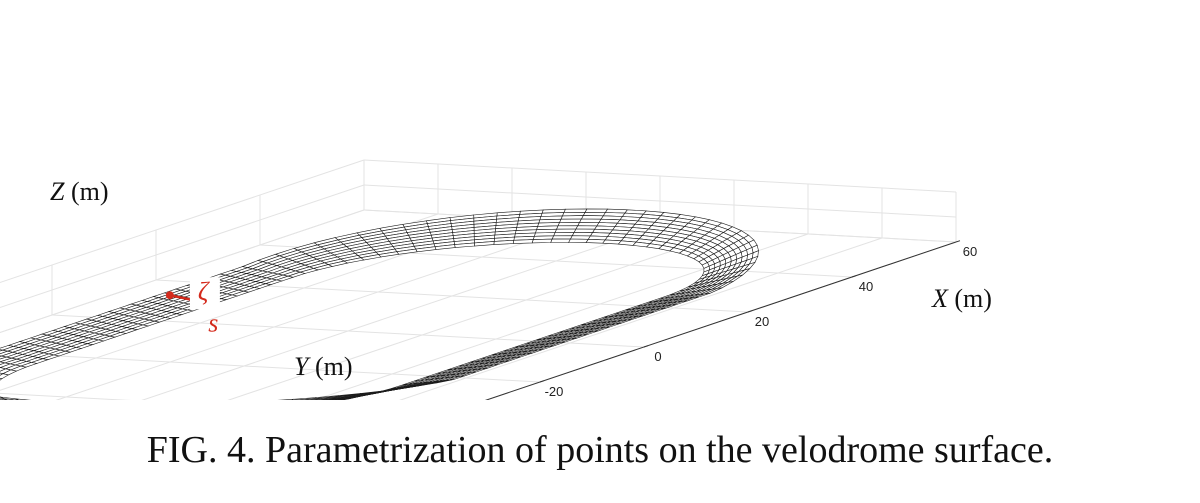  What do you see at coordinates (213, 323) in the screenshot?
I see `s-label: s` at bounding box center [213, 323].